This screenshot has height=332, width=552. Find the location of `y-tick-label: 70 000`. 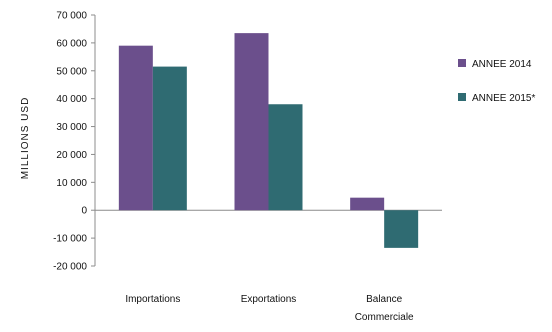

y-tick-label: 70 000 is located at coordinates (71, 16).